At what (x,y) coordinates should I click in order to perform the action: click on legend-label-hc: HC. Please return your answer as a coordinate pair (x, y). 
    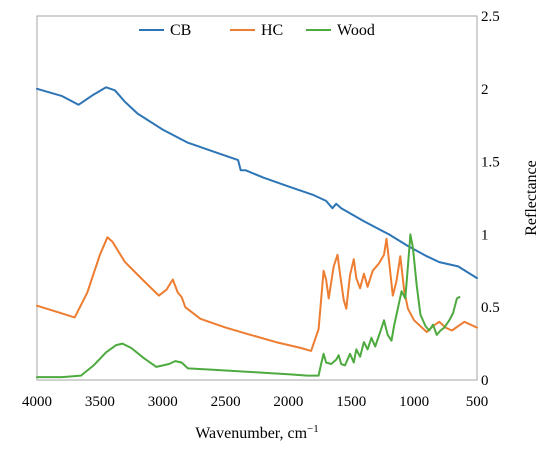
    Looking at the image, I should click on (272, 30).